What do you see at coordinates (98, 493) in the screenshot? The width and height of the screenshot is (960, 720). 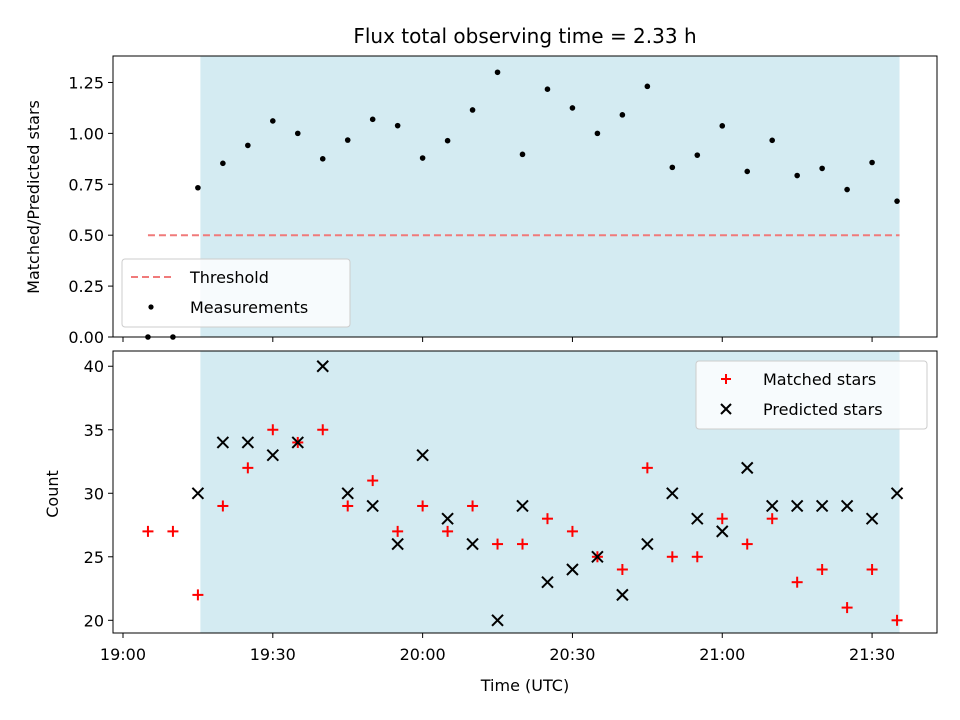 I see `bottom-y-ticks: 20 25 30 35 40` at bounding box center [98, 493].